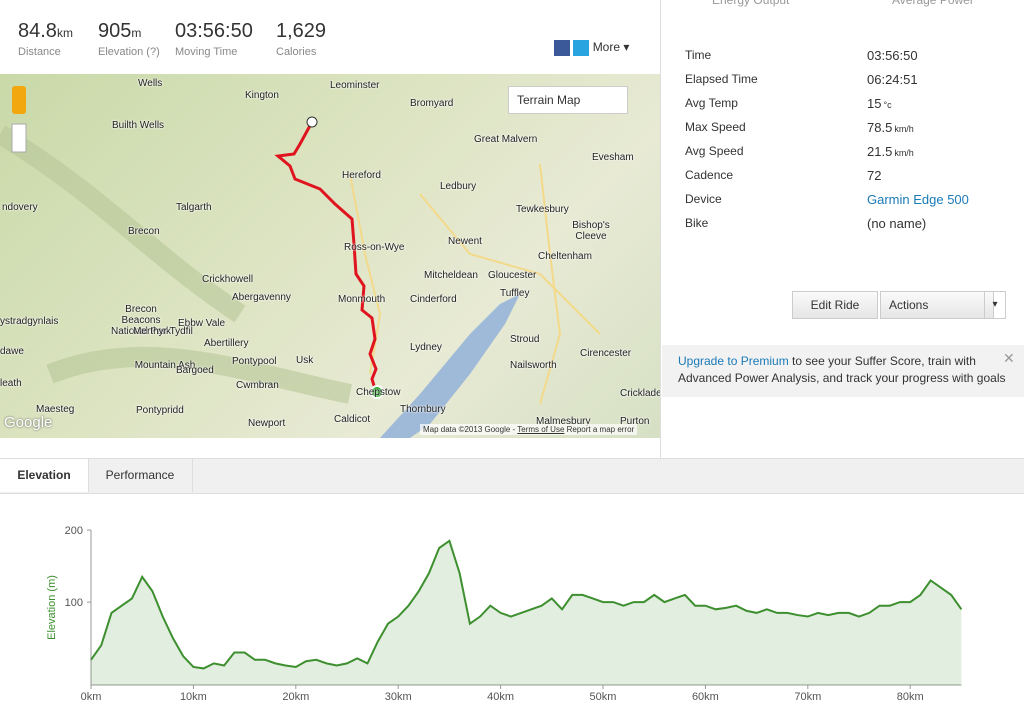 The height and width of the screenshot is (712, 1024). Describe the element at coordinates (835, 305) in the screenshot. I see `edit-ride-button: Edit Ride` at that location.